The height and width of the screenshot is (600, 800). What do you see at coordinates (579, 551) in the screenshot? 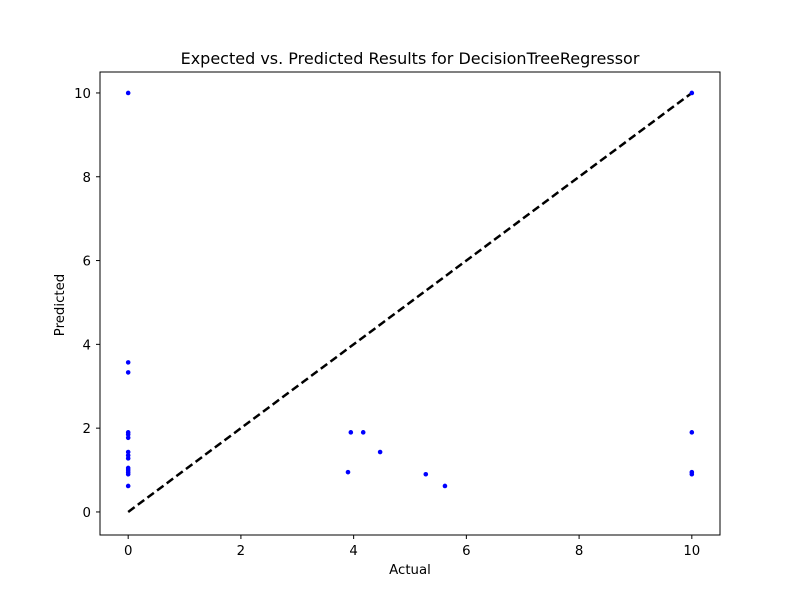
I see `x-tick-label: 8` at bounding box center [579, 551].